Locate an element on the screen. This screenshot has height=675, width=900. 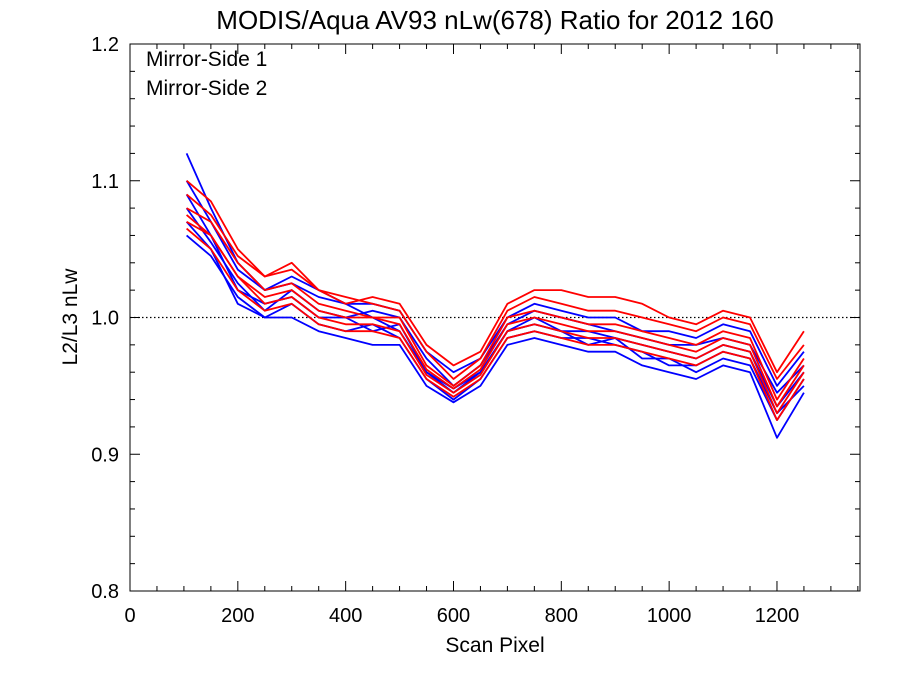
y-tick-label: 1.2 is located at coordinates (105, 45).